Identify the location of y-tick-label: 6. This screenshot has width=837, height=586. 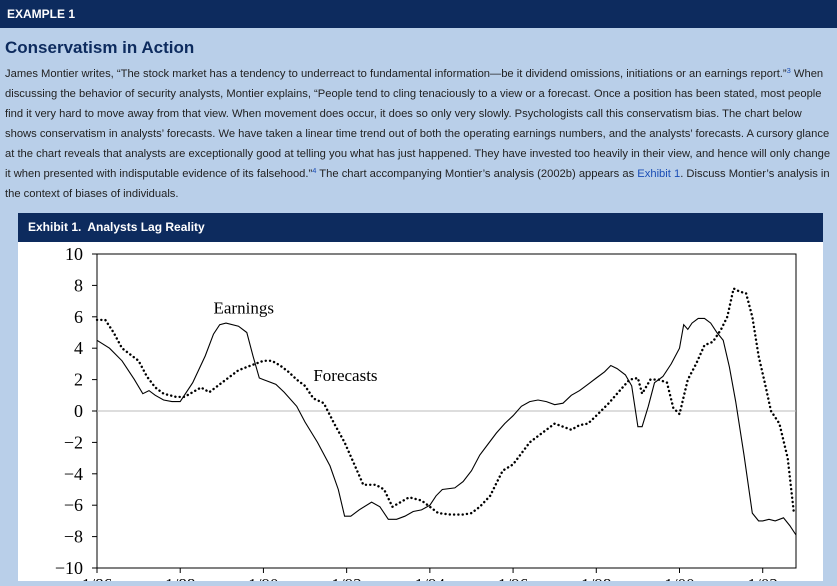
(78, 317).